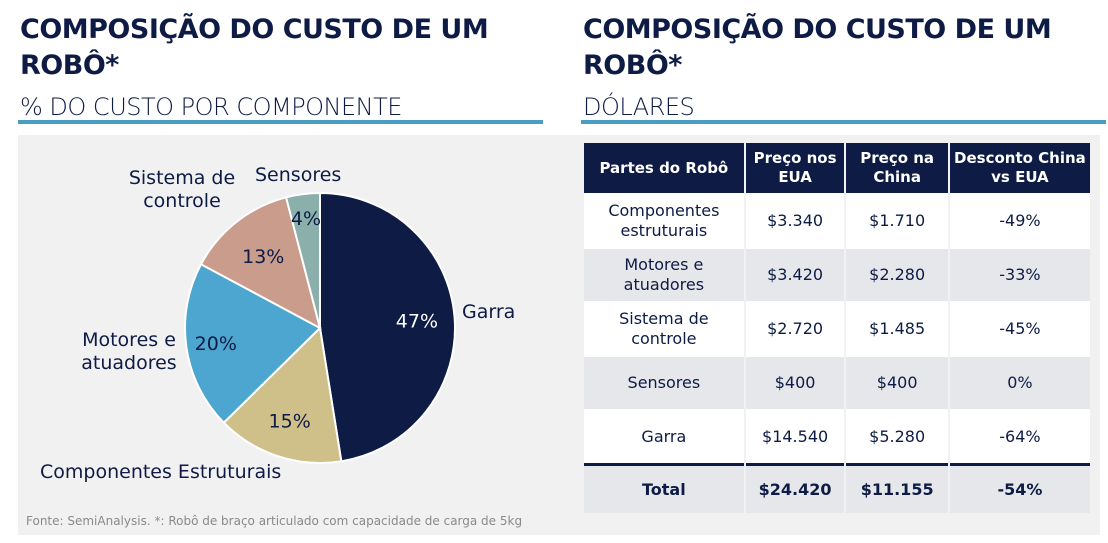 This screenshot has width=1108, height=543. I want to click on table-row: Componentes estruturais $3.340 $1.710 -49%, so click(837, 220).